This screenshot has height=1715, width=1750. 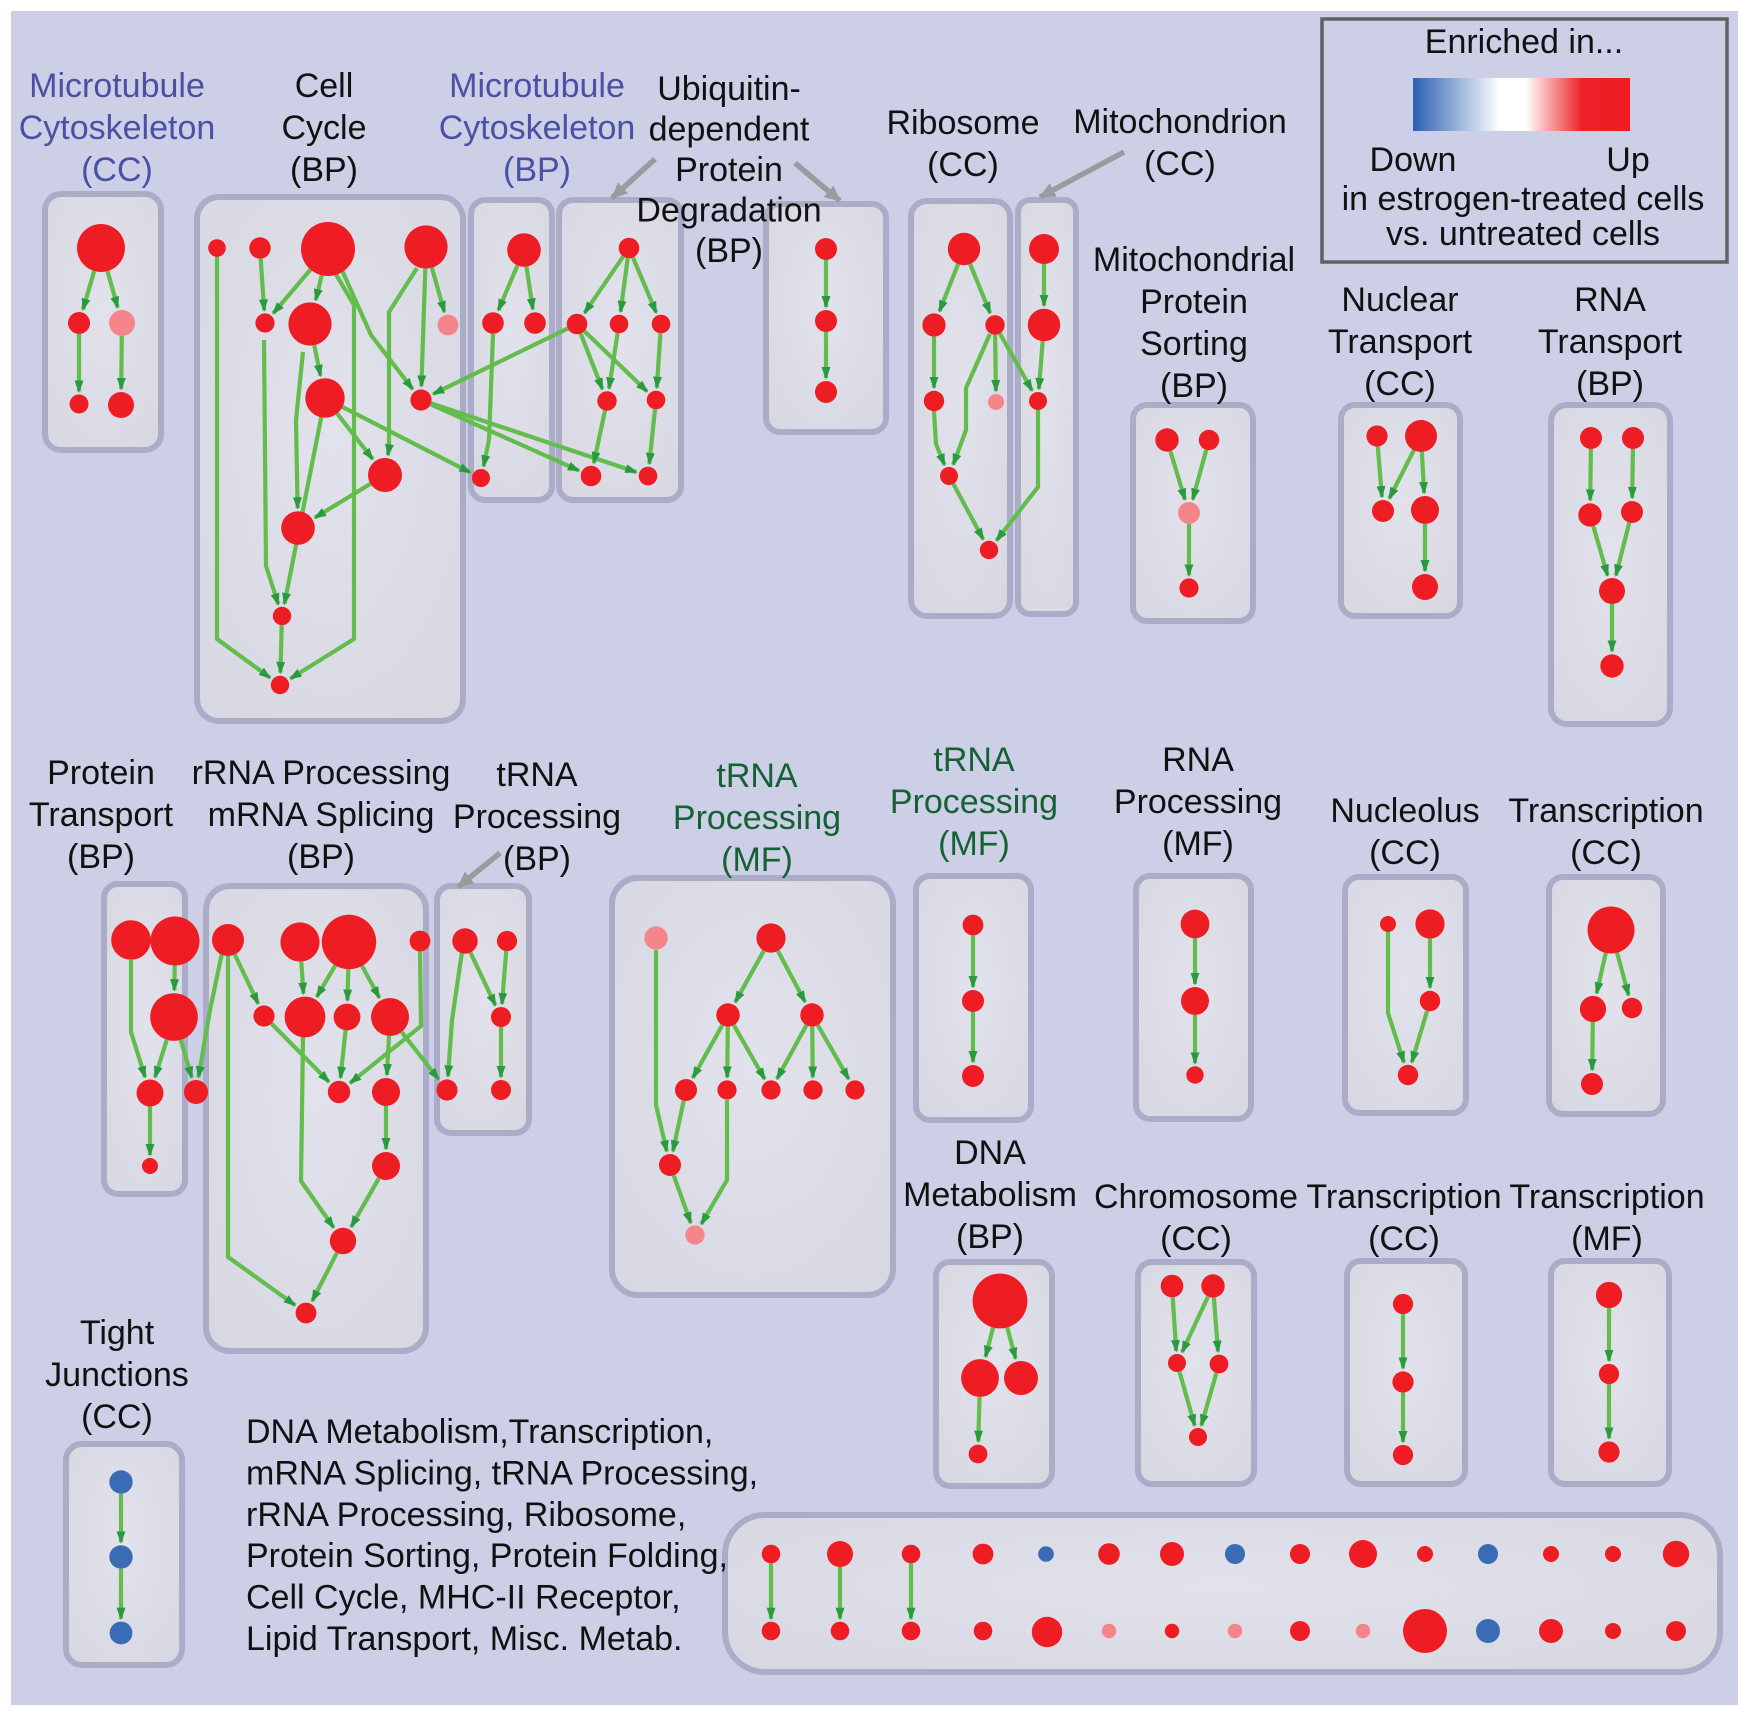 I want to click on svg-text: Ribosome, so click(x=962, y=123).